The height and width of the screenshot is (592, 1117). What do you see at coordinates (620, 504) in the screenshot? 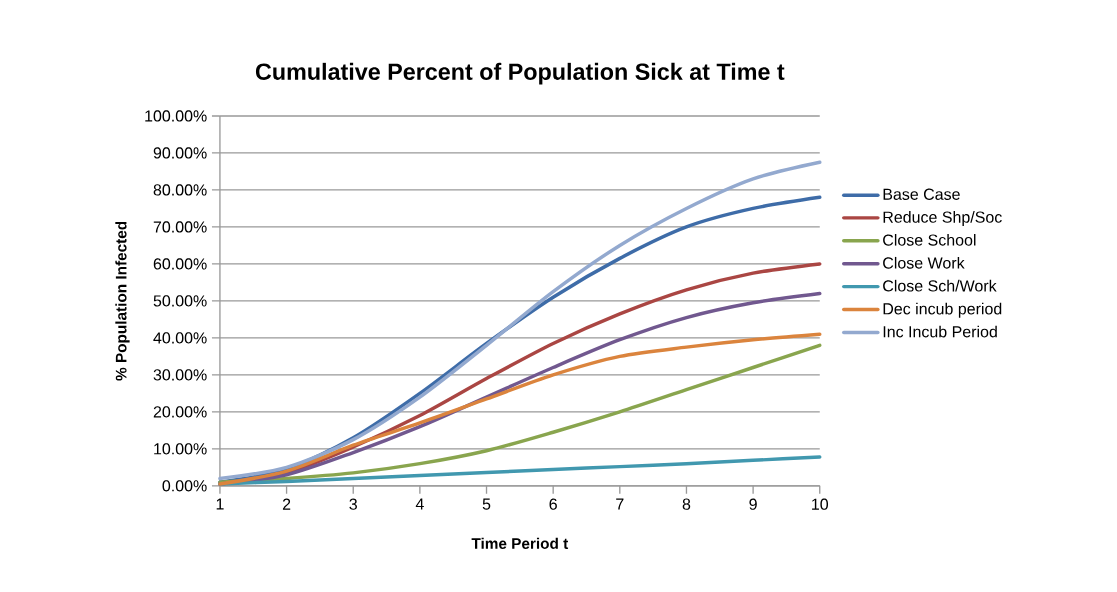
I see `x-tick-label: 7` at bounding box center [620, 504].